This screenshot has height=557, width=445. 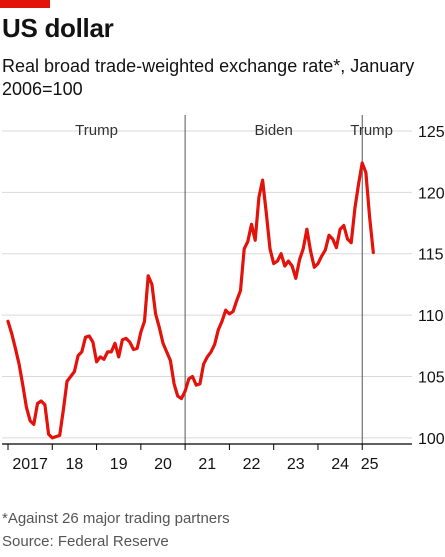 What do you see at coordinates (431, 377) in the screenshot?
I see `y-tick-label: 105` at bounding box center [431, 377].